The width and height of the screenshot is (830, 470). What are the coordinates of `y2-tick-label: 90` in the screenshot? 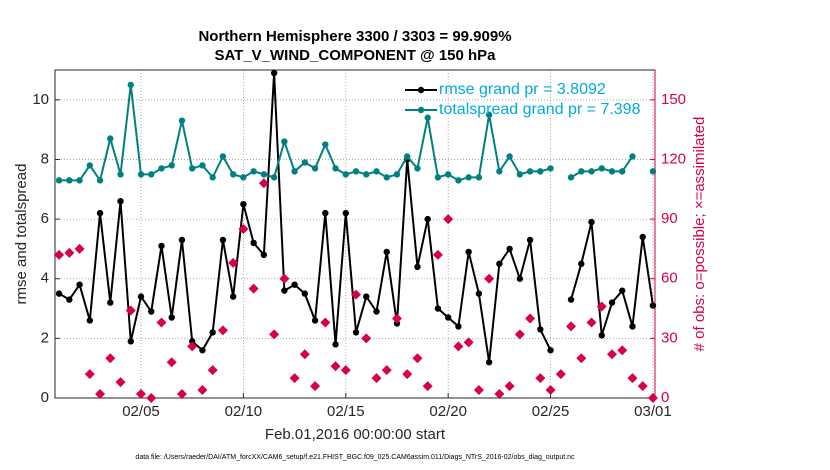 It's located at (669, 218).